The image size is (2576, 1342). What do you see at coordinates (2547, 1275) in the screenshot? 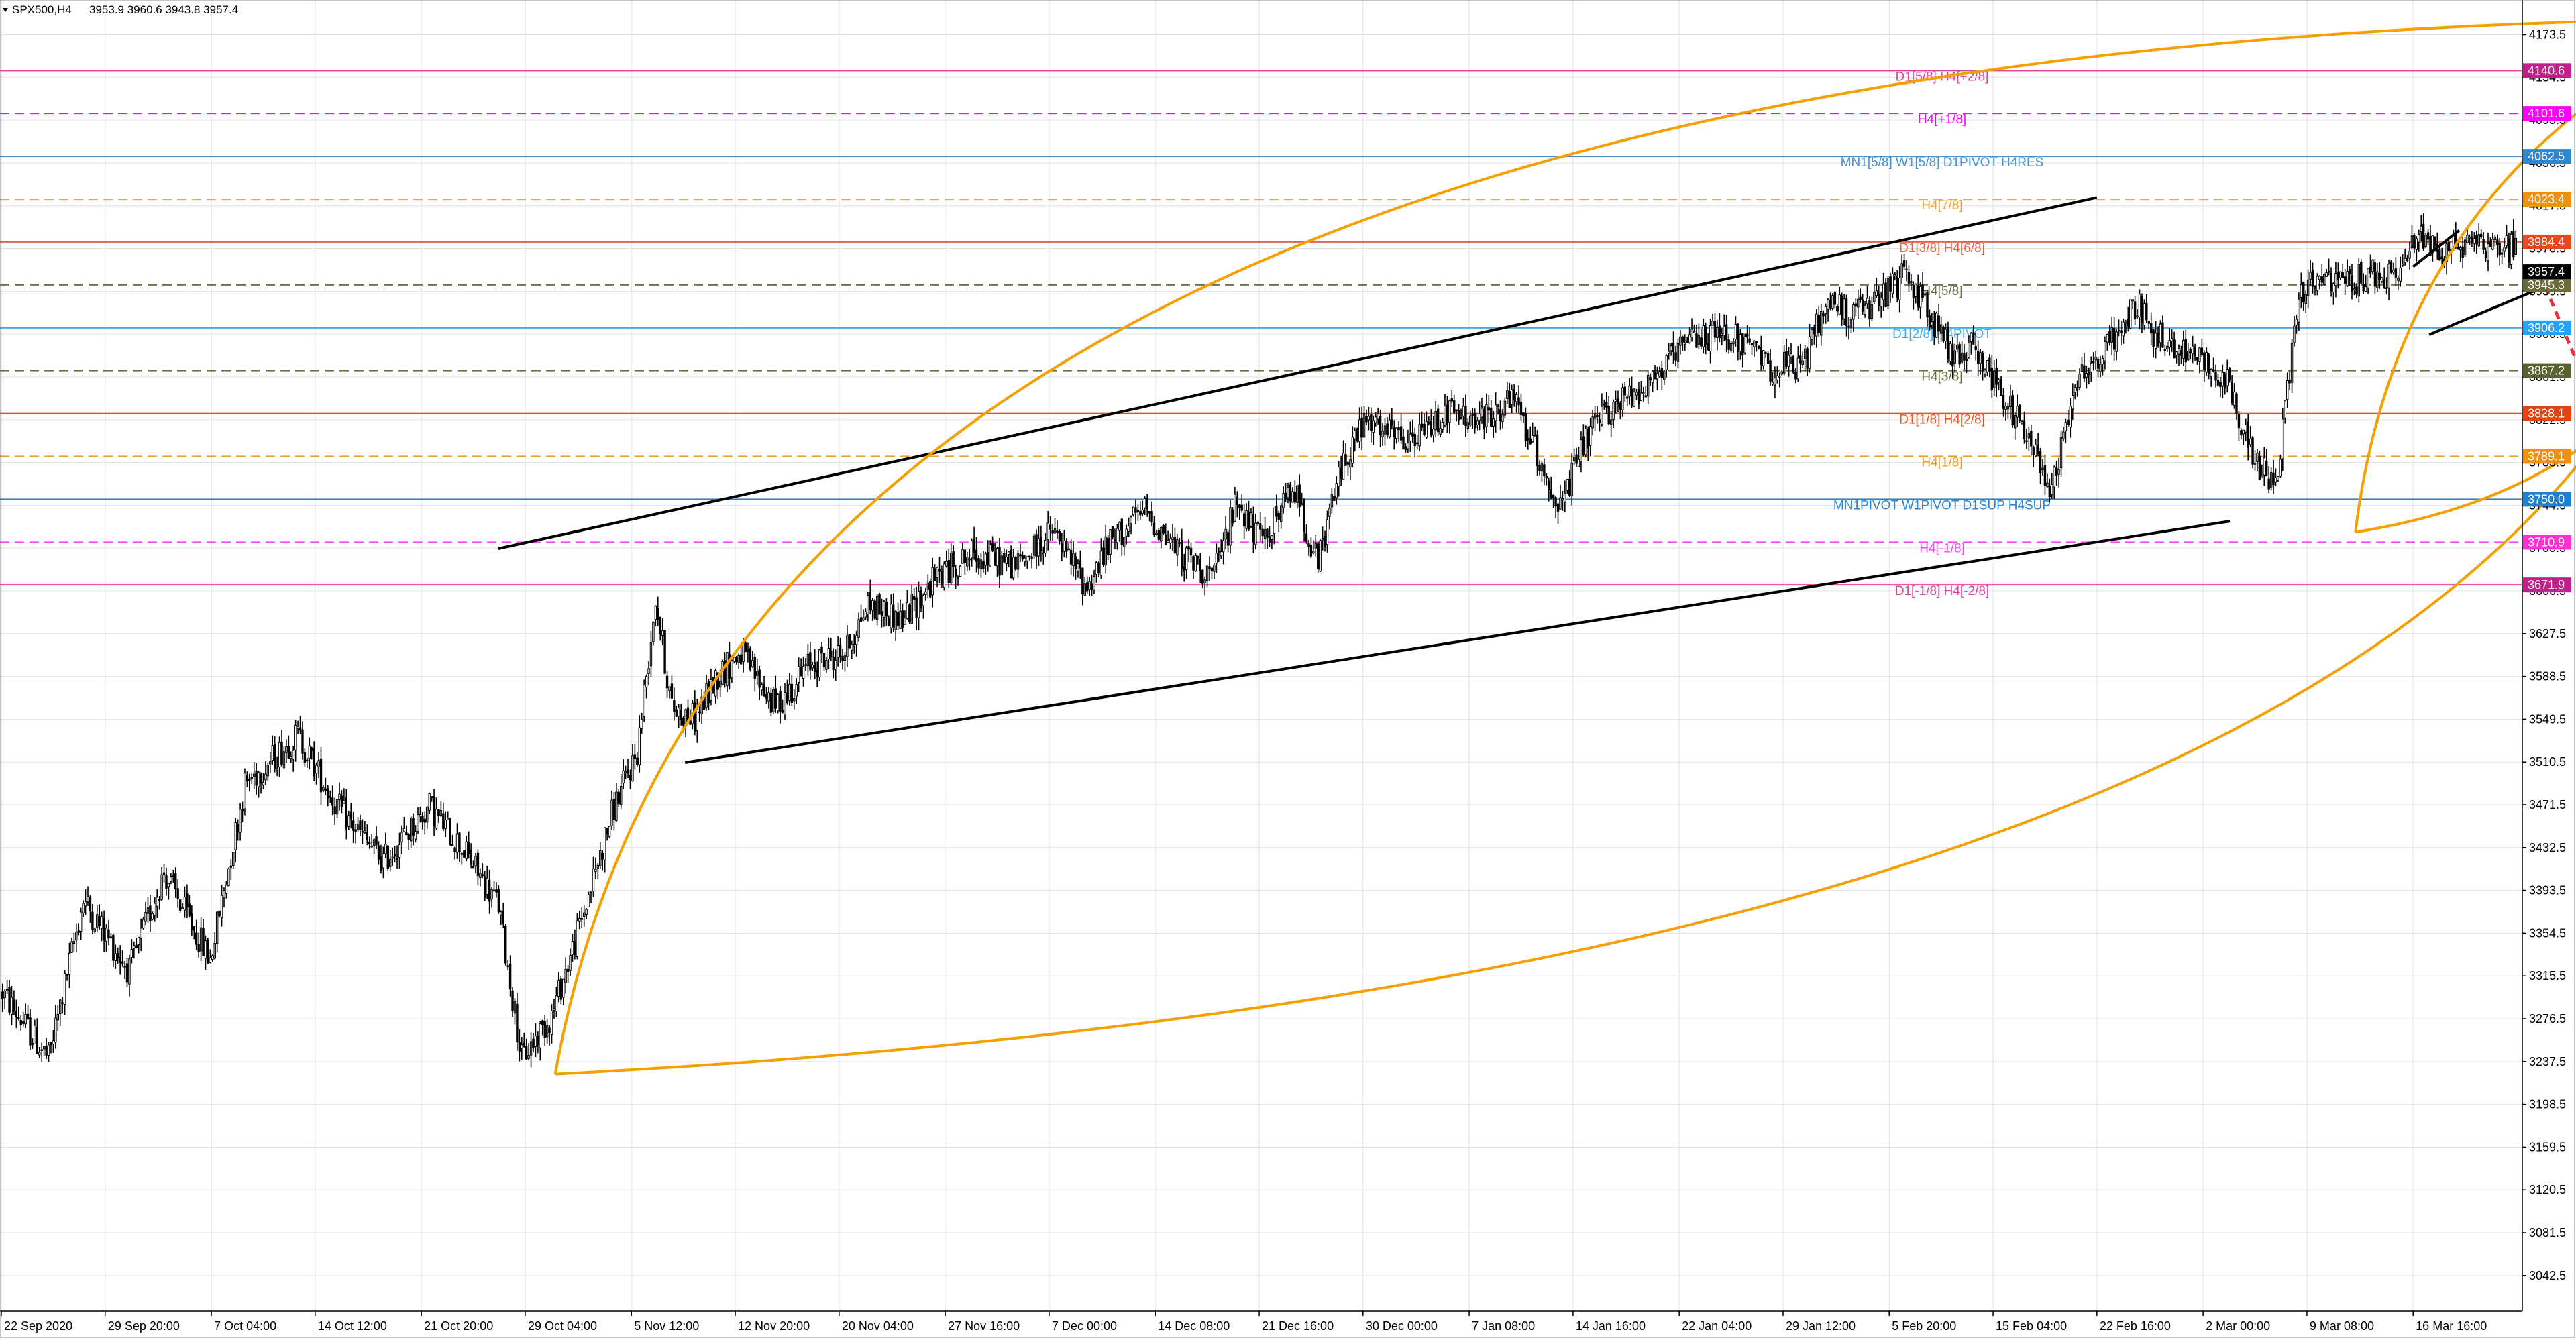
I see `price-tick-label: 3042.5` at bounding box center [2547, 1275].